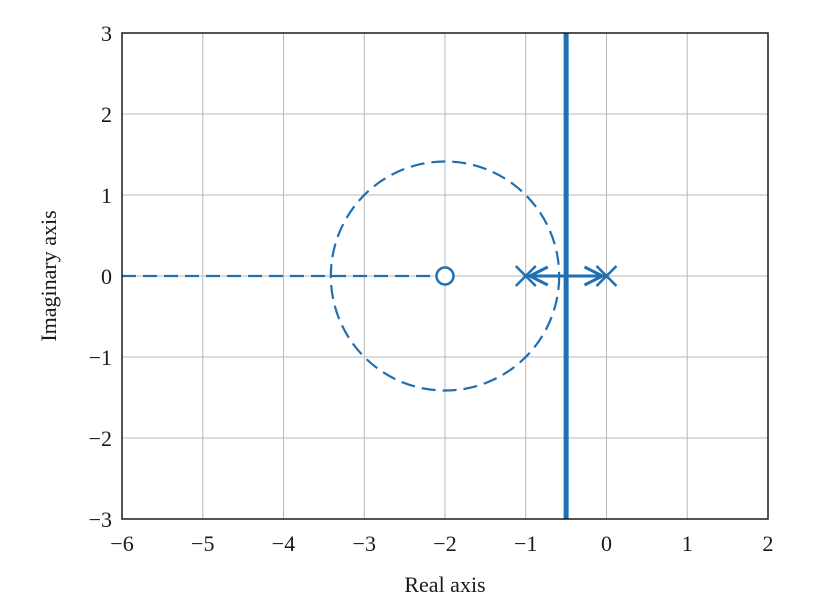  I want to click on y-tick-label: 3, so click(106, 33).